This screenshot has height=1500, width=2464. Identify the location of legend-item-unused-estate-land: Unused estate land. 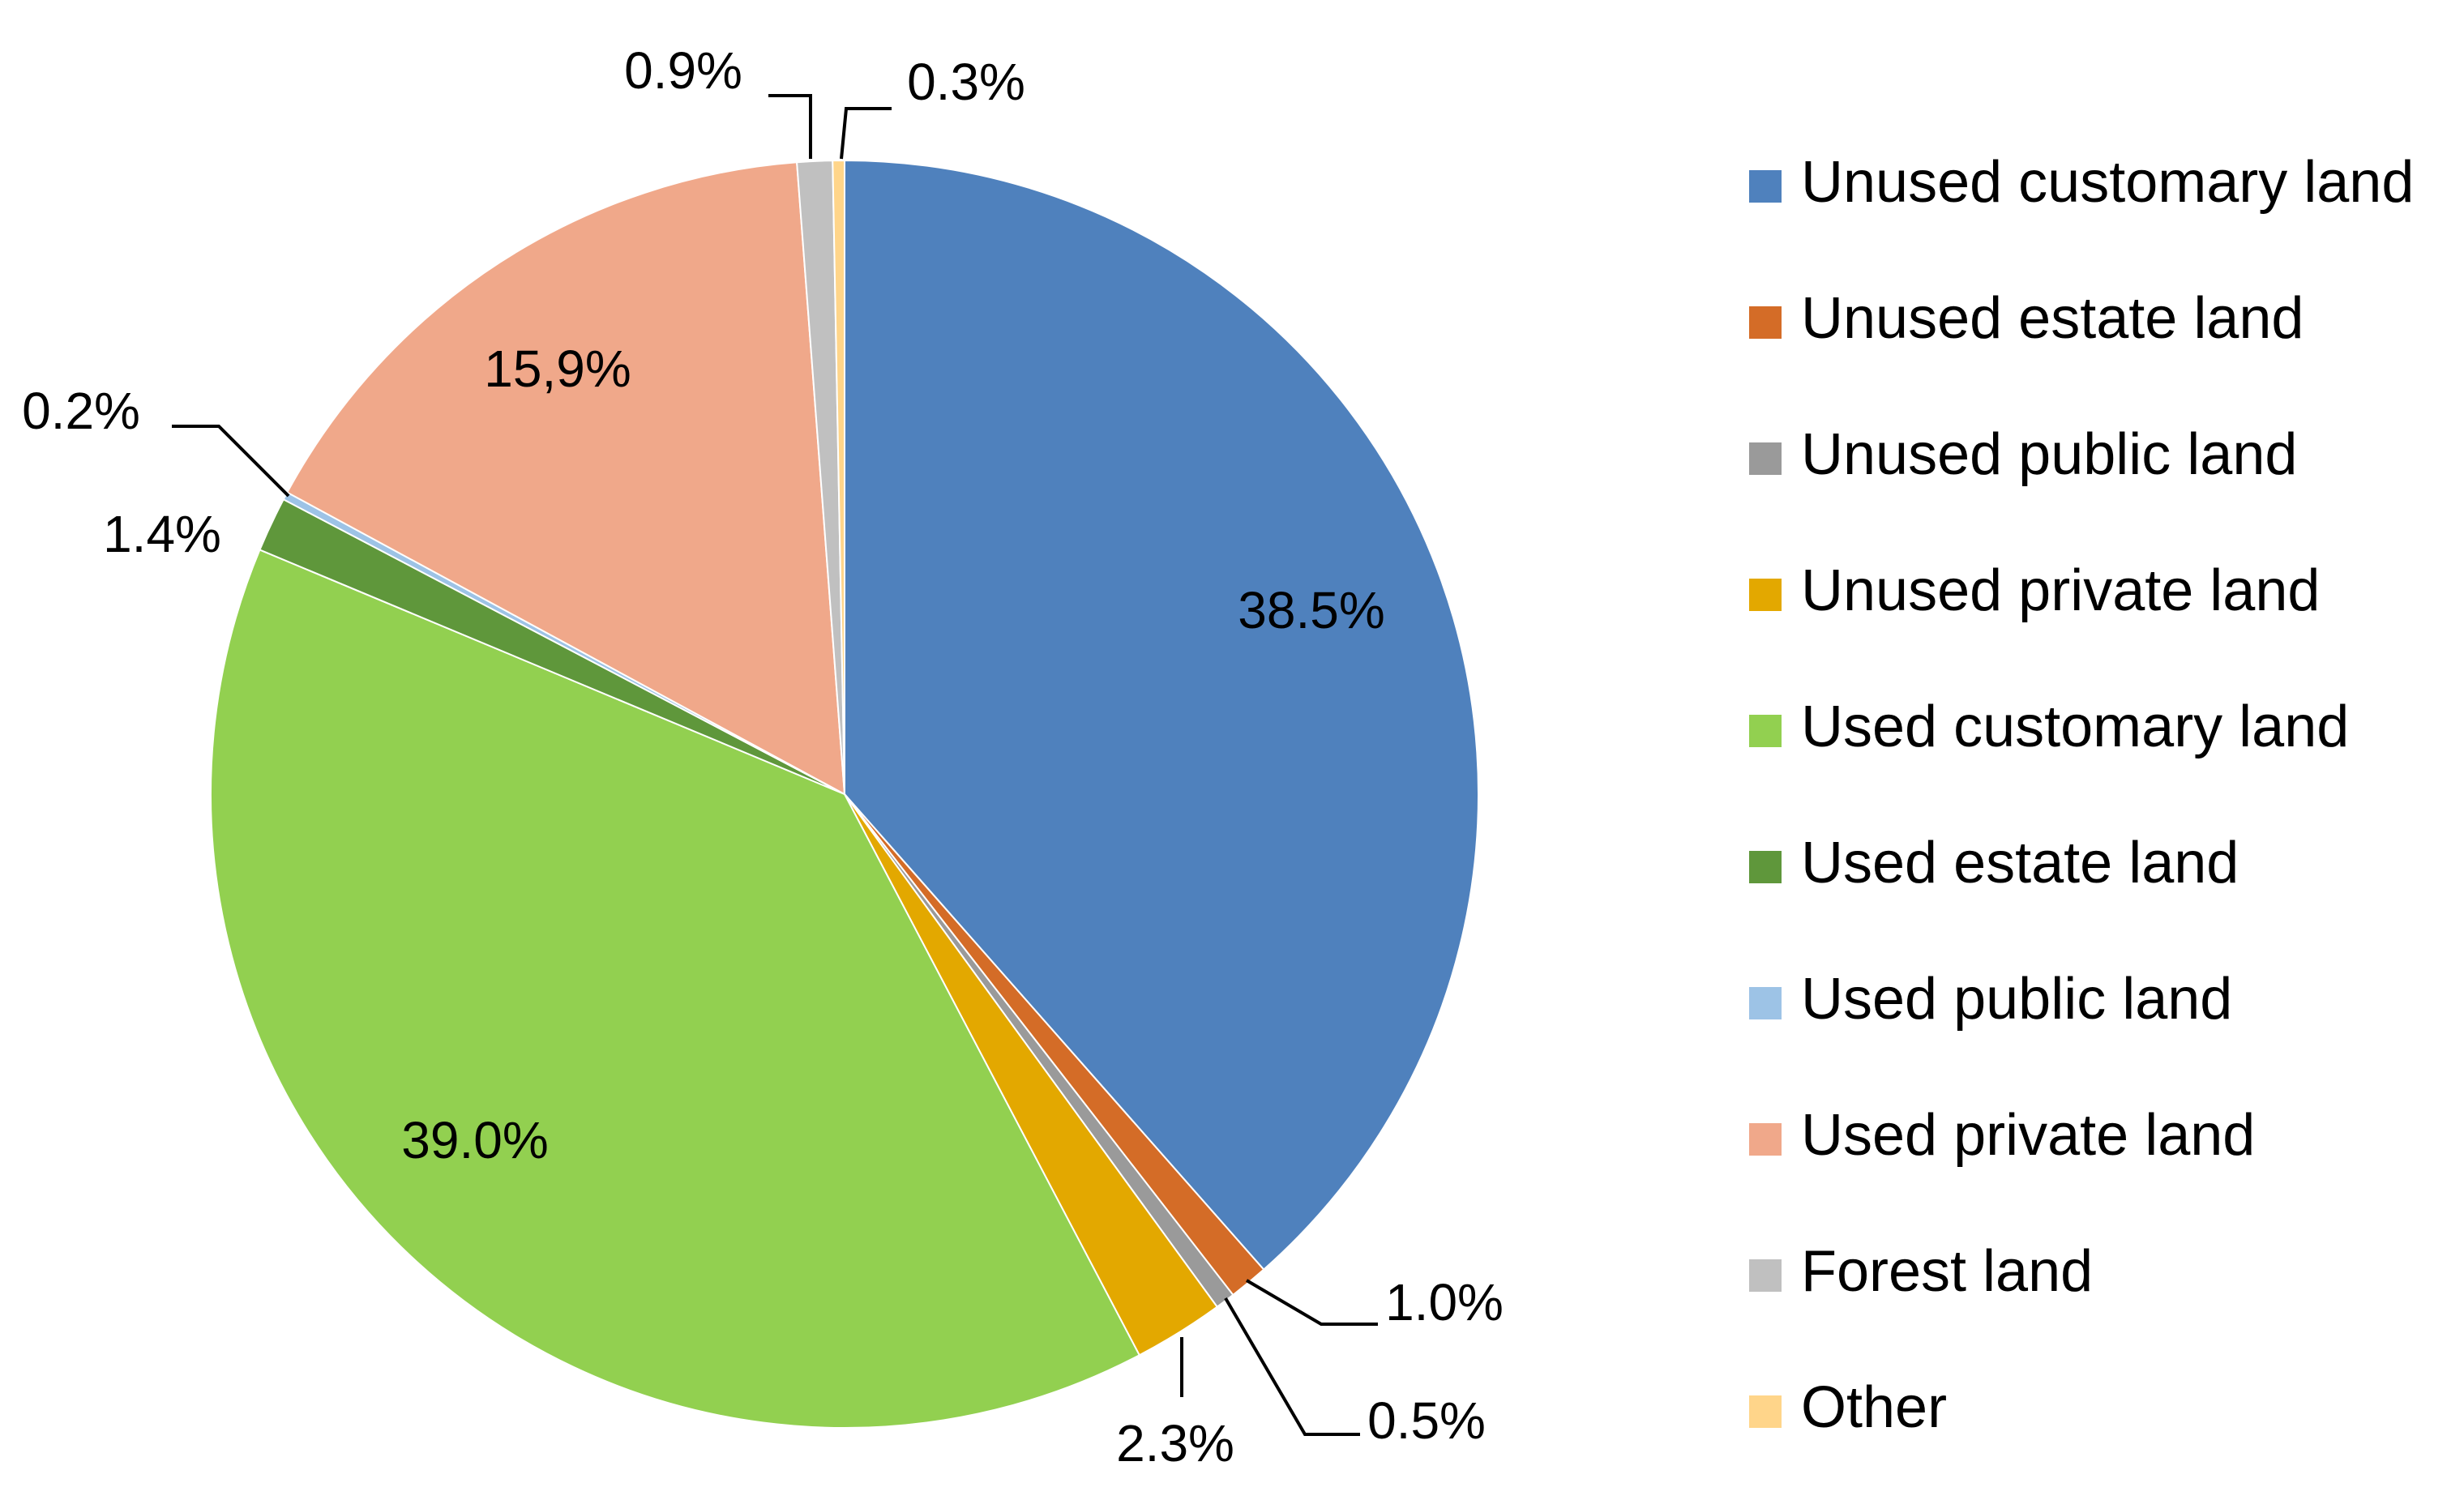
(2027, 318).